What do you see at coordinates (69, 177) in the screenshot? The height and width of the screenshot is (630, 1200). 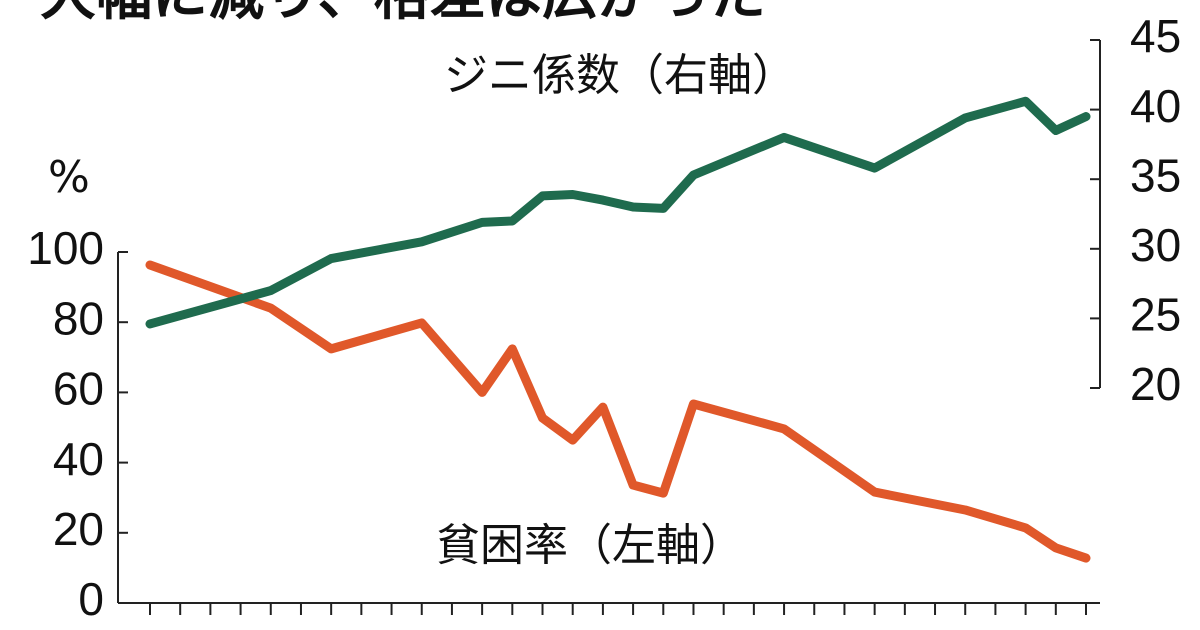 I see `y-axis-unit: %` at bounding box center [69, 177].